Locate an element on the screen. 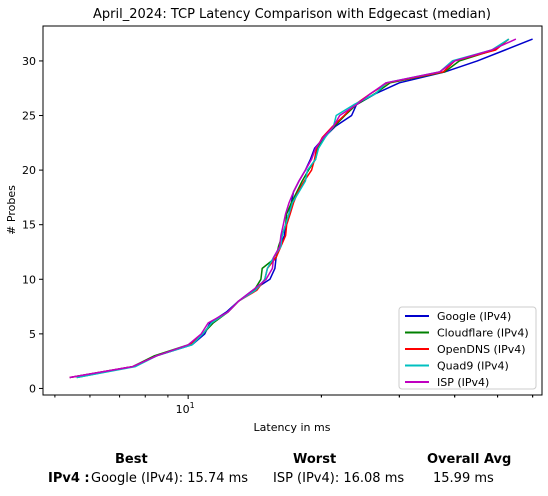  best-value: Google (IPv4): 15.74 ms is located at coordinates (170, 478).